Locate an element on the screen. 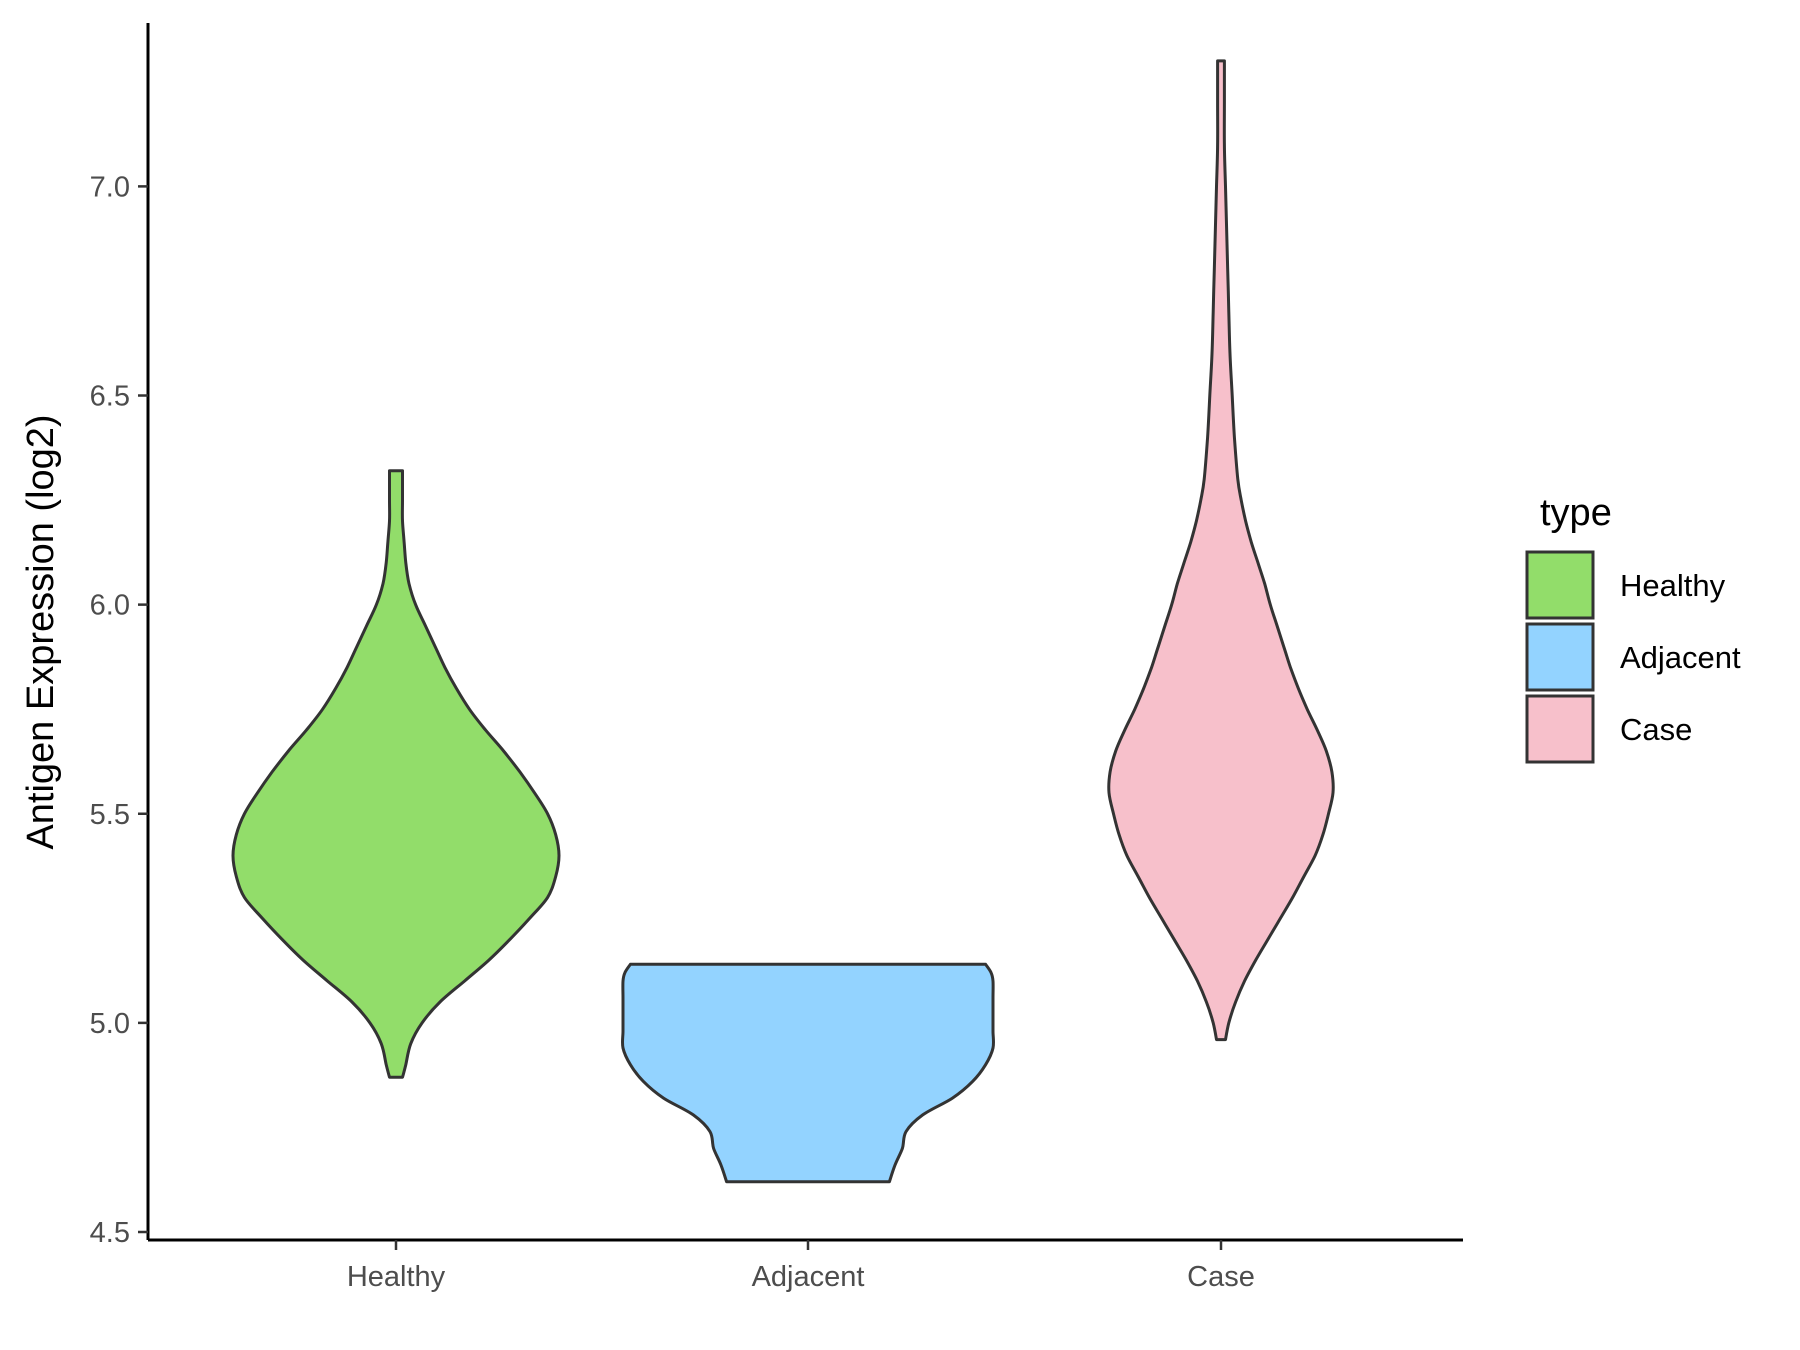 The image size is (1800, 1350). violin-case is located at coordinates (1221, 550).